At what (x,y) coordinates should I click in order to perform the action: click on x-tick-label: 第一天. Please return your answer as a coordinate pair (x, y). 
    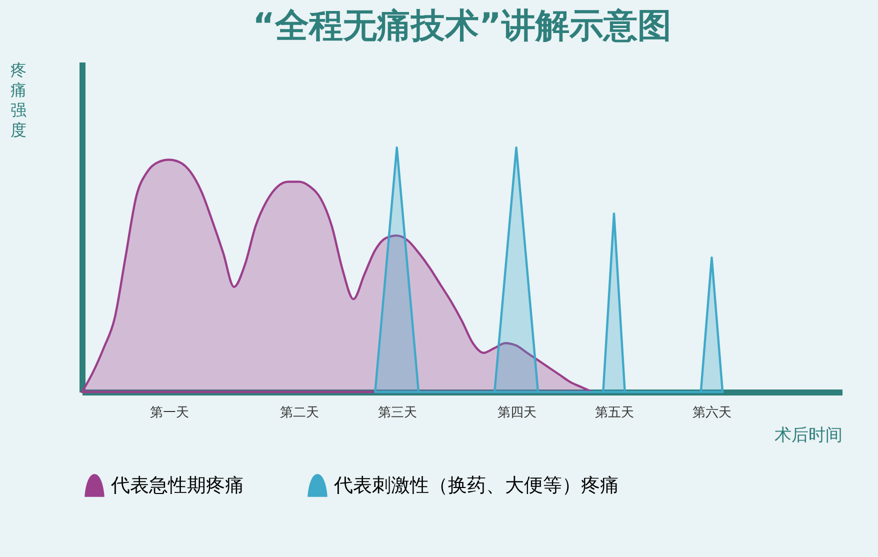
    Looking at the image, I should click on (169, 413).